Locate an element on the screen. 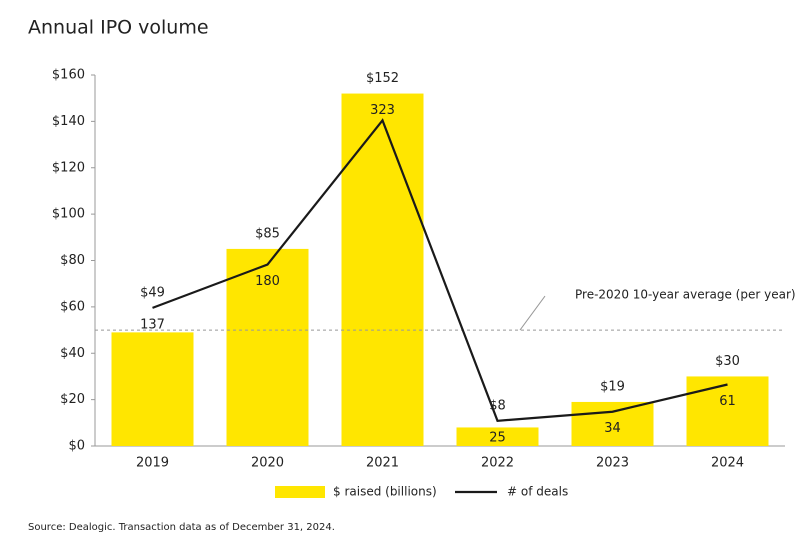 This screenshot has height=541, width=800. x-tick-label: 2020 is located at coordinates (267, 463).